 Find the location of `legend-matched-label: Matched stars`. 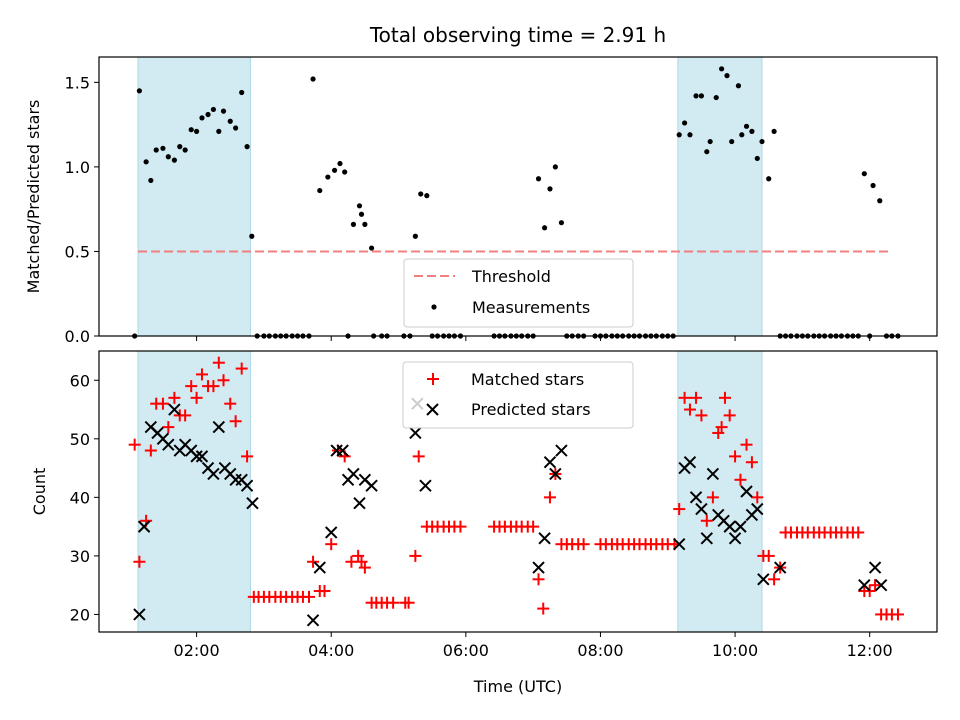

legend-matched-label: Matched stars is located at coordinates (527, 379).